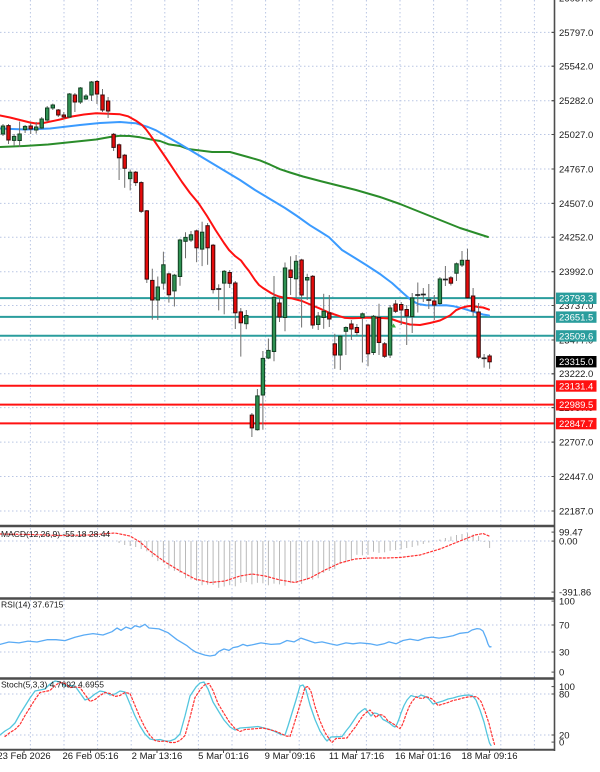  Describe the element at coordinates (564, 625) in the screenshot. I see `svg-text: 70` at that location.